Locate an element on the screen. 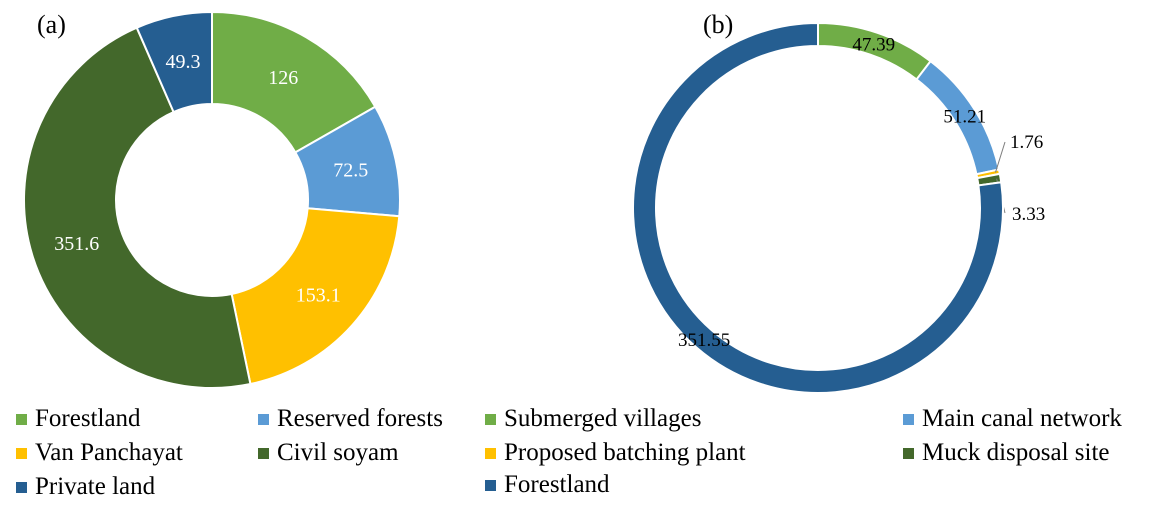 This screenshot has width=1150, height=512. slice-value-label: 51.21 is located at coordinates (964, 116).